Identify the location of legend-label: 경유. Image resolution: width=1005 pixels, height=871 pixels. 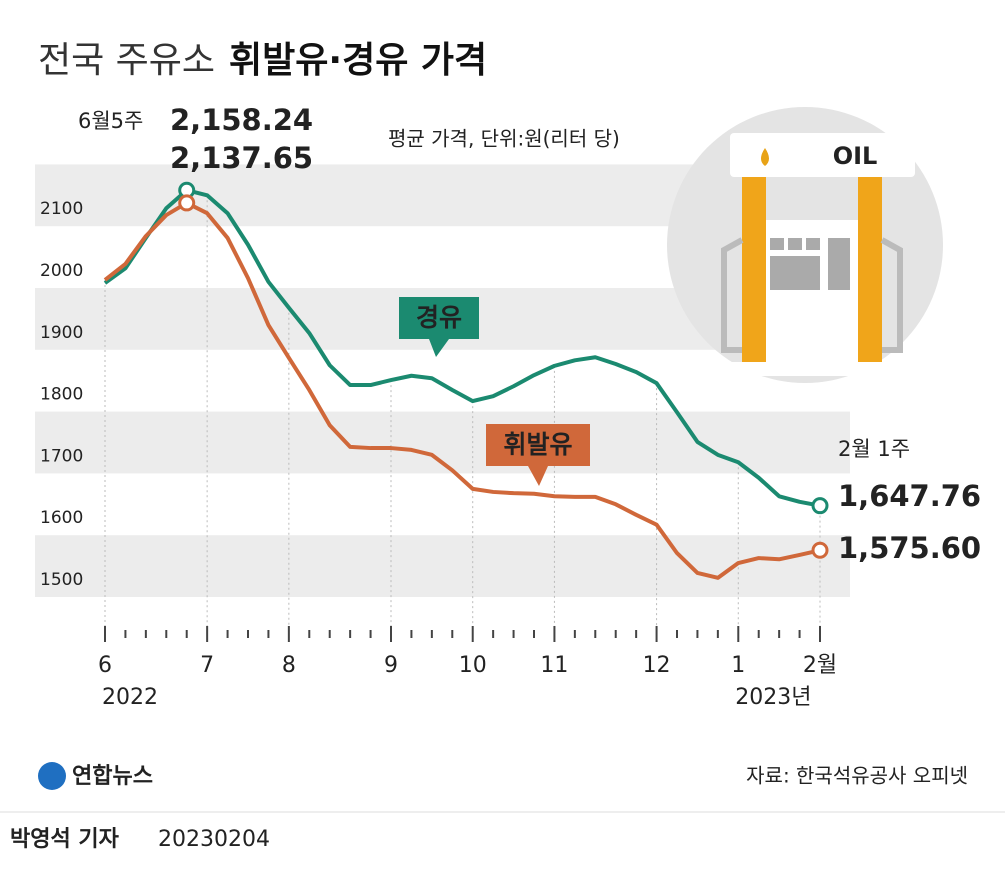
(439, 317).